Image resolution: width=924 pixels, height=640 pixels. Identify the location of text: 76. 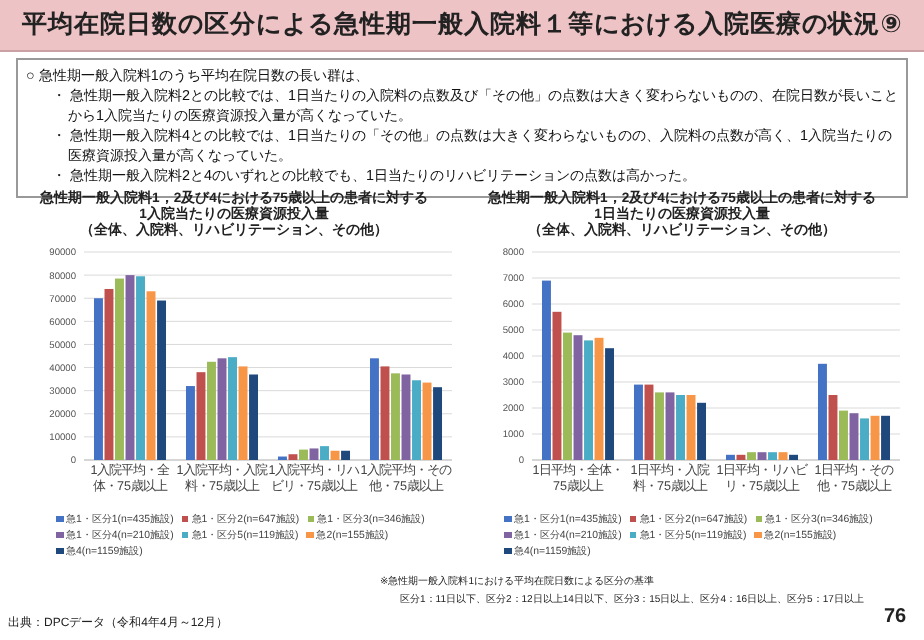
(895, 617).